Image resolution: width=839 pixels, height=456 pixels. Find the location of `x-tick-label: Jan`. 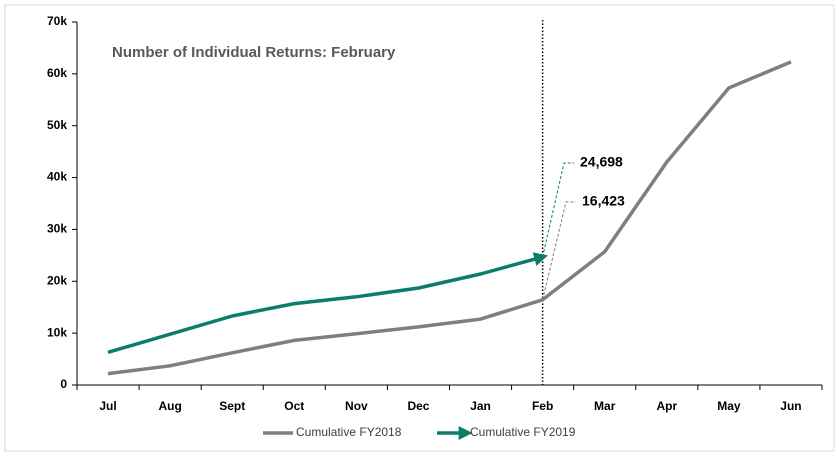

x-tick-label: Jan is located at coordinates (480, 406).